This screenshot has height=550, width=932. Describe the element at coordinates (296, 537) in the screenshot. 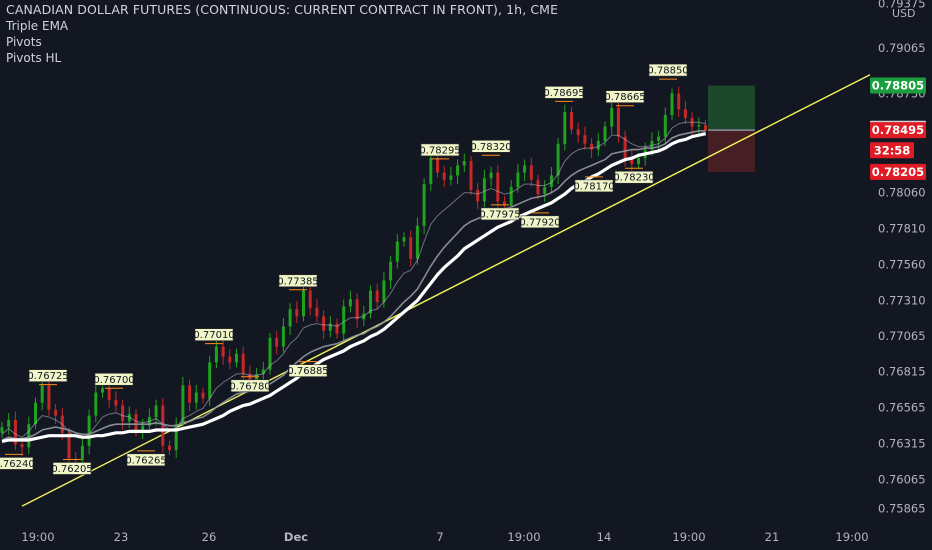

I see `x-tick-label: Dec` at that location.